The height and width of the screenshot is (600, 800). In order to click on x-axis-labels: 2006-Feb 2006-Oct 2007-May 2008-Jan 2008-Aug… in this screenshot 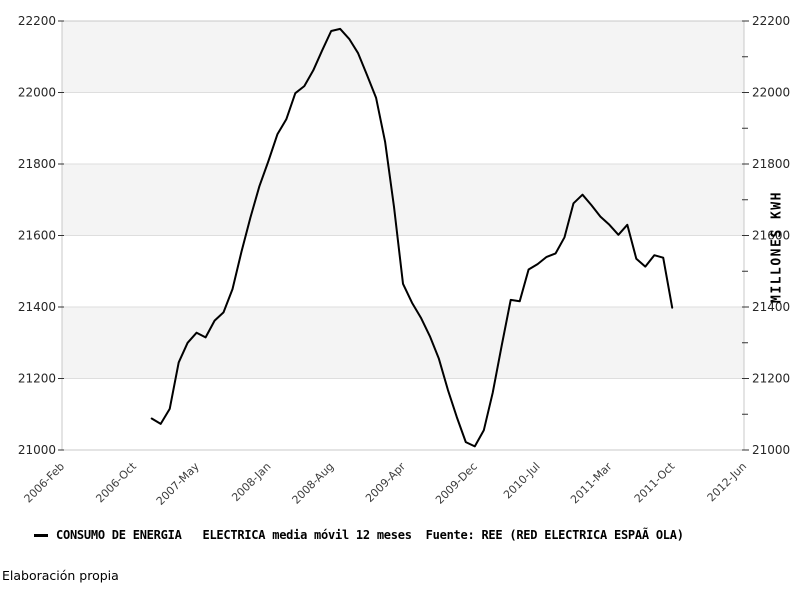, I will do `click(386, 483)`.